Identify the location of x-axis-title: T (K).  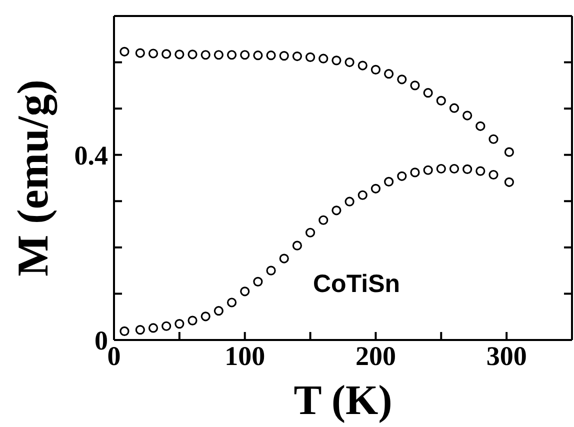
(343, 401).